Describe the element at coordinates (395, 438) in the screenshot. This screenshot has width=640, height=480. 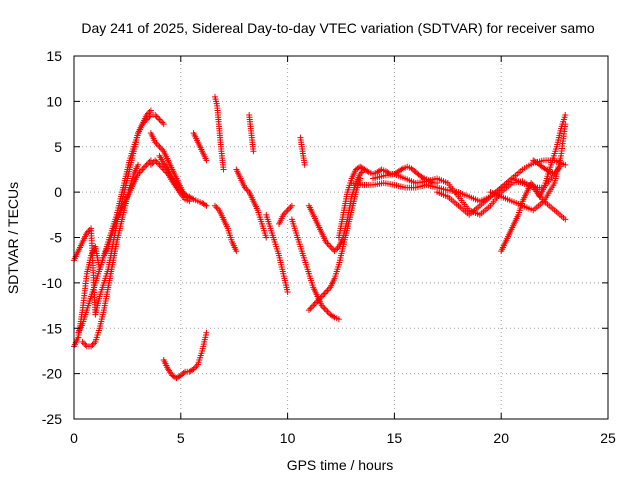
I see `x-tick-label: 15` at that location.